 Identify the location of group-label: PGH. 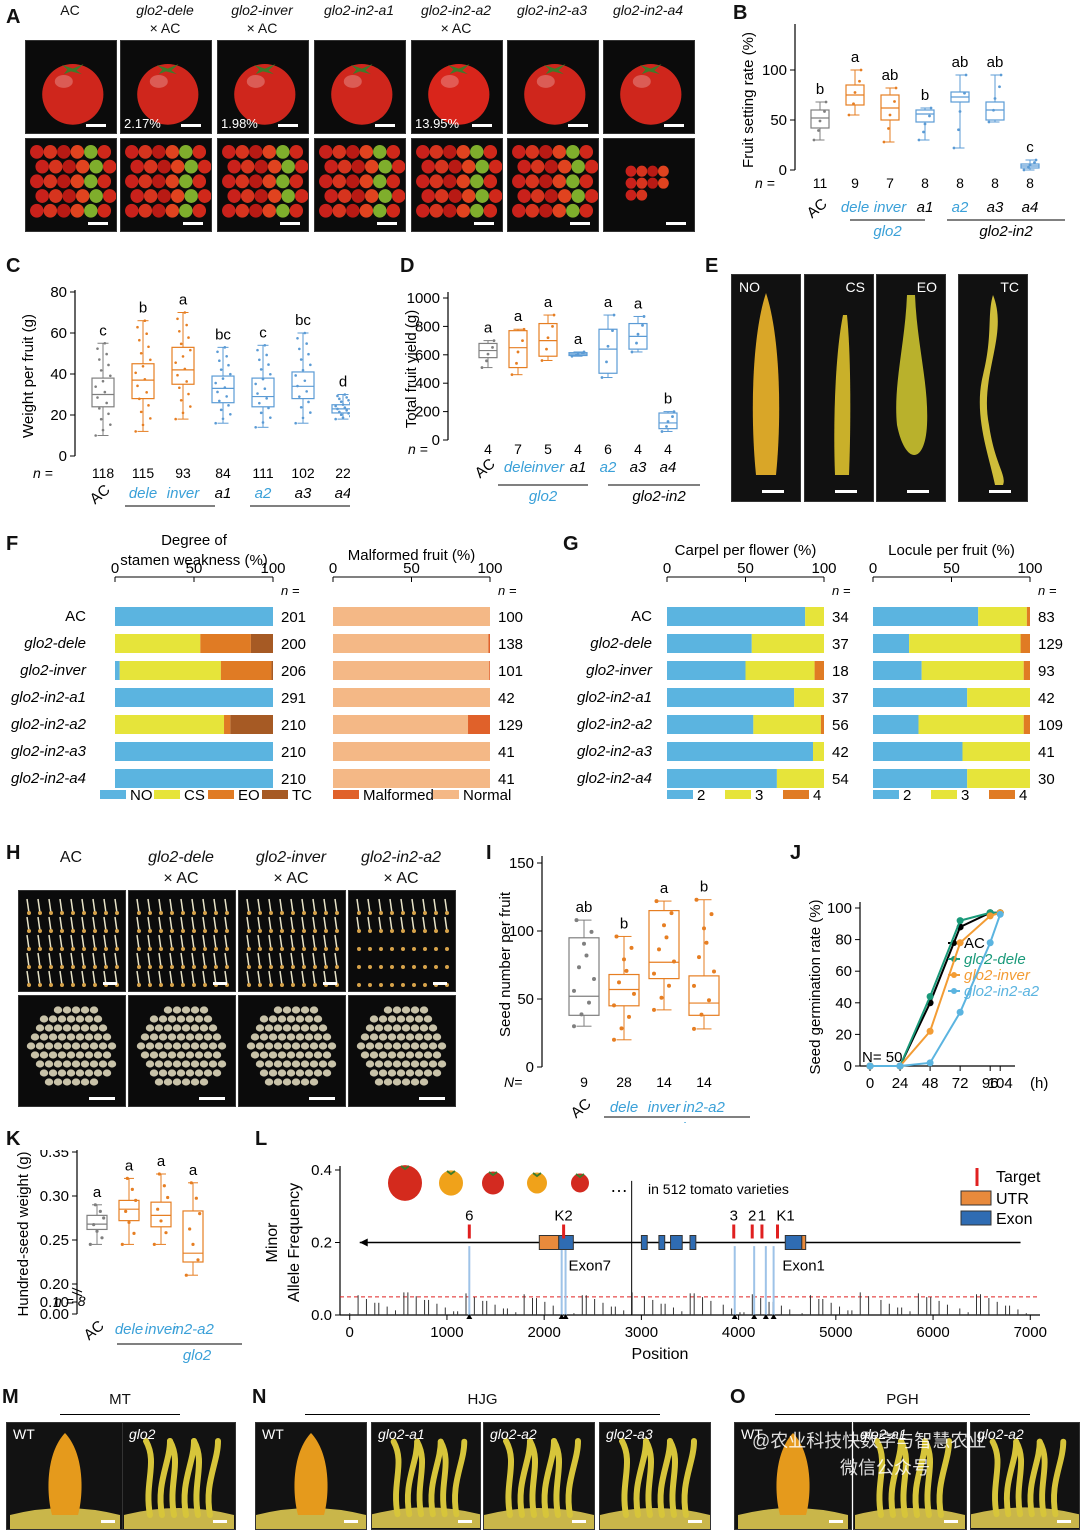
(902, 1399).